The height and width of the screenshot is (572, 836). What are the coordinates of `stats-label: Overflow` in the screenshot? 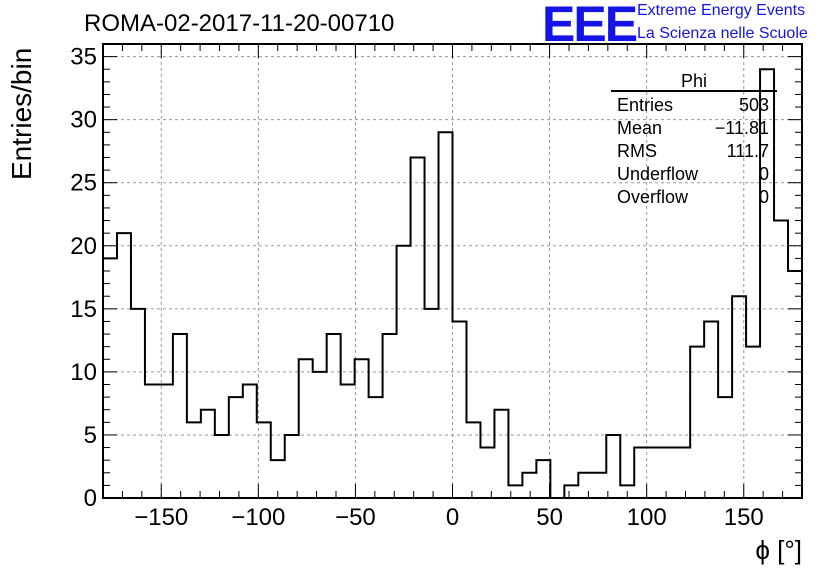 It's located at (653, 197).